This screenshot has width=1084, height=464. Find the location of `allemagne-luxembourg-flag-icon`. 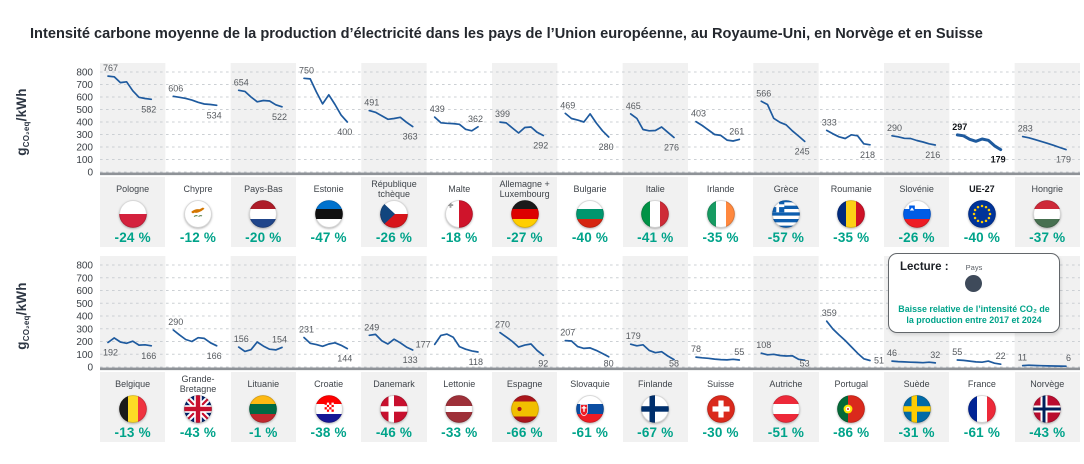

allemagne-luxembourg-flag-icon is located at coordinates (524, 214).